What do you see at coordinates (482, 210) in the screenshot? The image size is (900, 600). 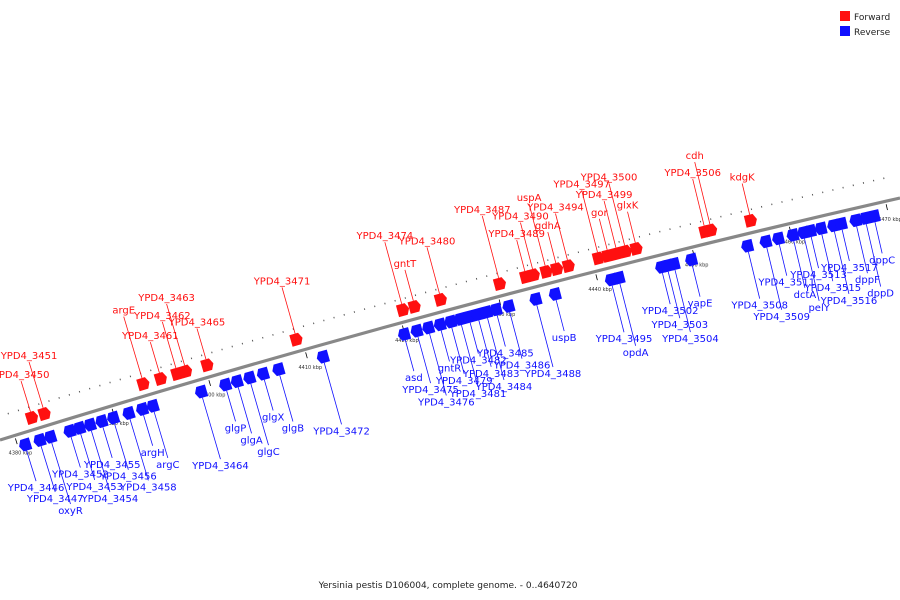 I see `gene-label: YPD4_3487` at bounding box center [482, 210].